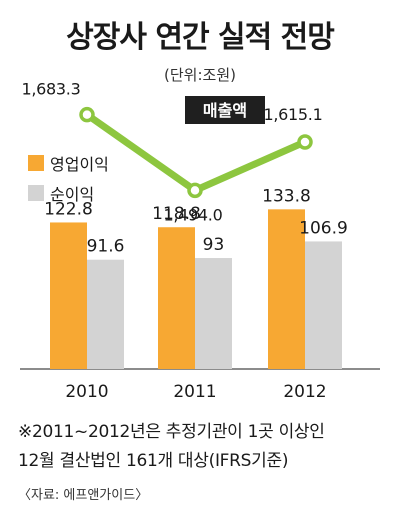 The image size is (400, 520). What do you see at coordinates (286, 196) in the screenshot?
I see `bar-label-operating-2012: 133.8` at bounding box center [286, 196].